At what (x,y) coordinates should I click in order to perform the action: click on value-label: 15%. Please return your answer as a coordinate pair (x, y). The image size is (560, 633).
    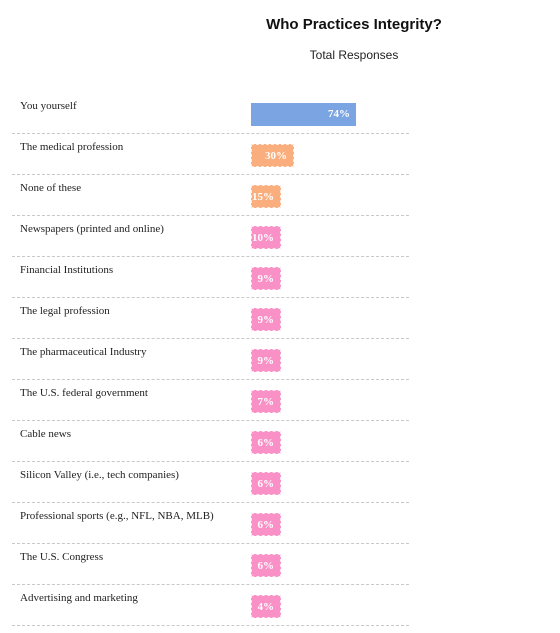
    Looking at the image, I should click on (263, 197).